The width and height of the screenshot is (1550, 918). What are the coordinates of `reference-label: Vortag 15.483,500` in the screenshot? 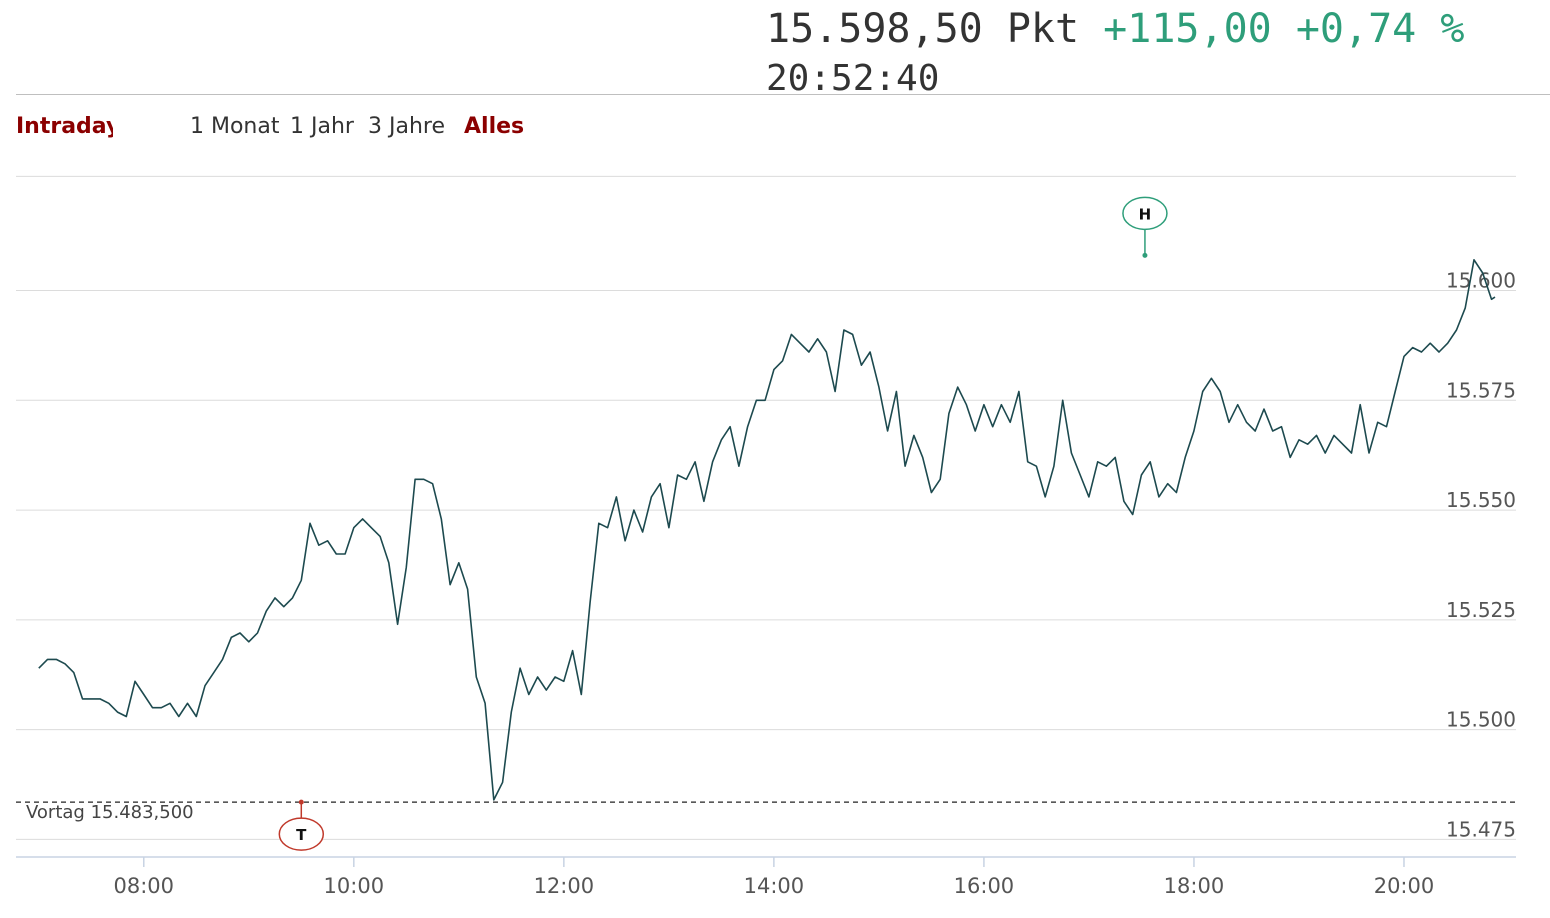 It's located at (110, 812).